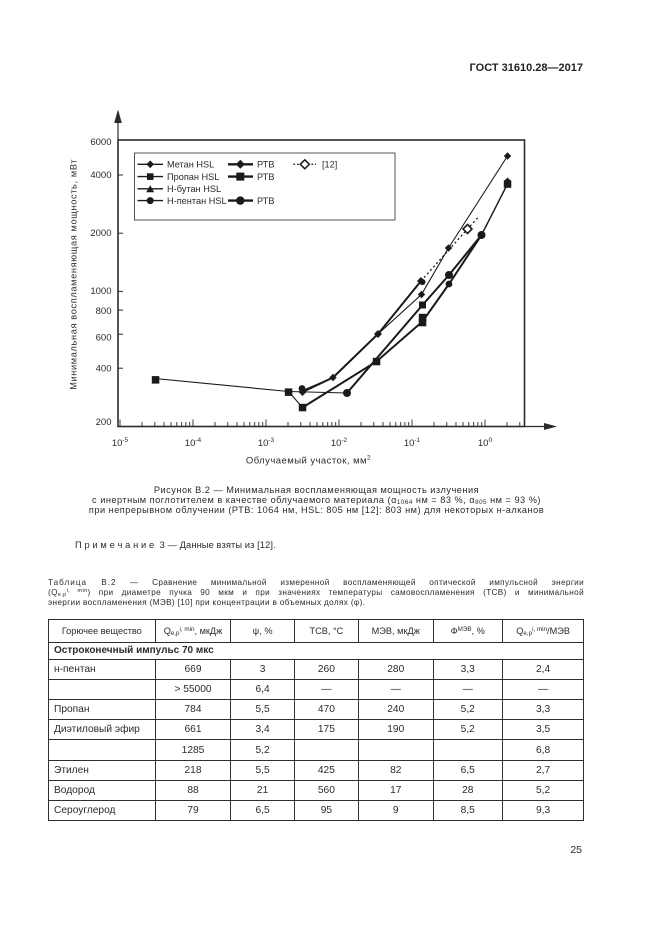 Image resolution: width=661 pixels, height=935 pixels. Describe the element at coordinates (194, 189) in the screenshot. I see `svg-text: Н-бутан HSL` at that location.